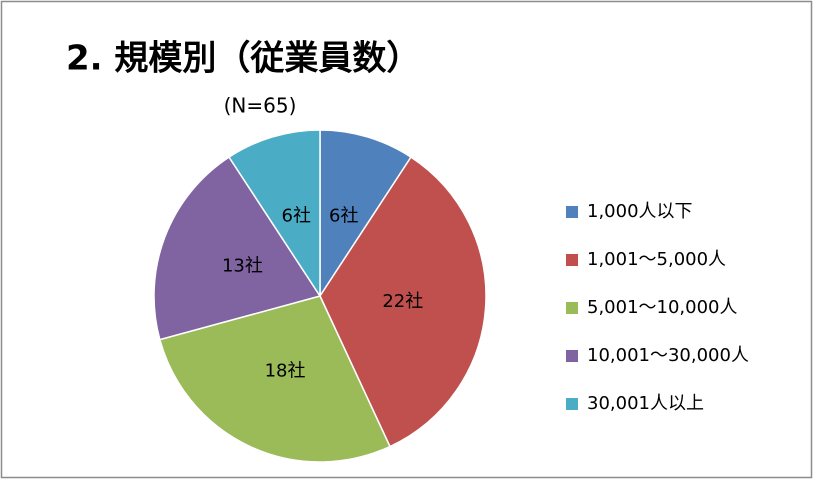 The image size is (815, 480). Describe the element at coordinates (640, 211) in the screenshot. I see `legend-label: 1,000人以下` at that location.